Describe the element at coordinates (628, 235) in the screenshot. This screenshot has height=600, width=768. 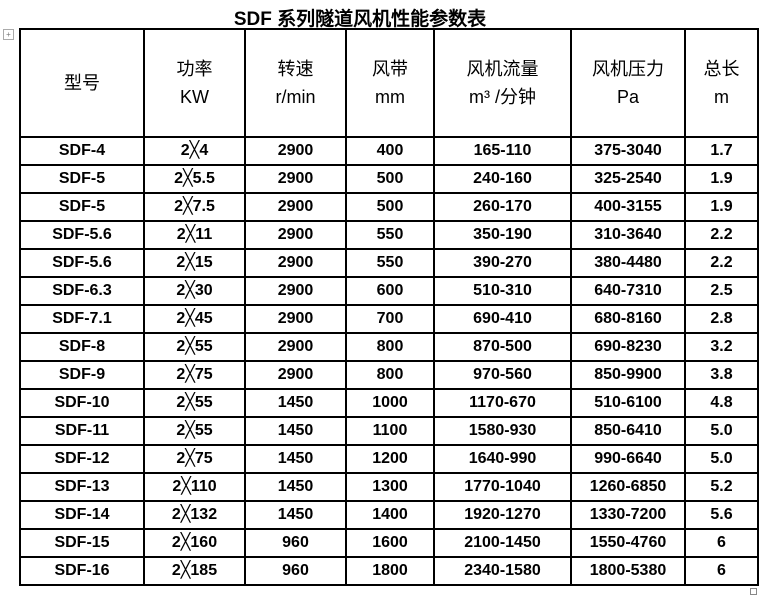
I see `table-cell: 310-3640` at that location.